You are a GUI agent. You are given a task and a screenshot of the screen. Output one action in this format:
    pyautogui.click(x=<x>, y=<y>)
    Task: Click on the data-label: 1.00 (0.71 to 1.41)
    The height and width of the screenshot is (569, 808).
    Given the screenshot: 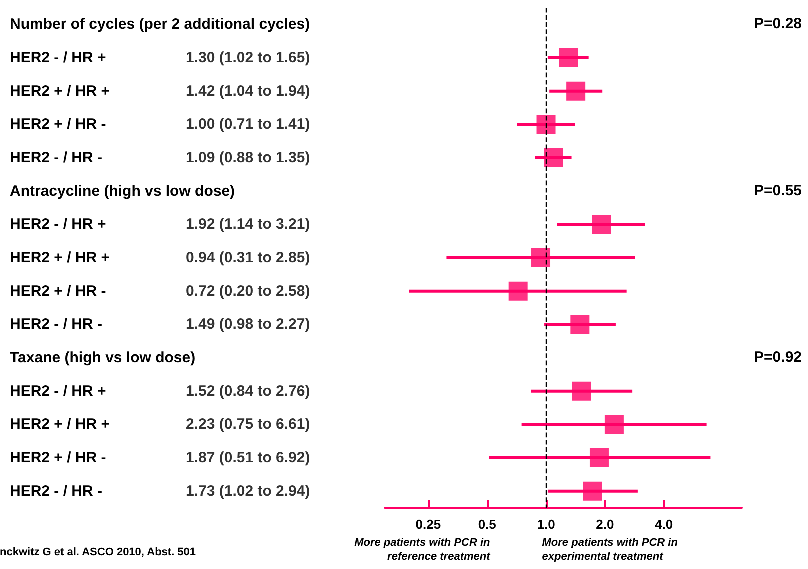 What is the action you would take?
    pyautogui.click(x=248, y=125)
    